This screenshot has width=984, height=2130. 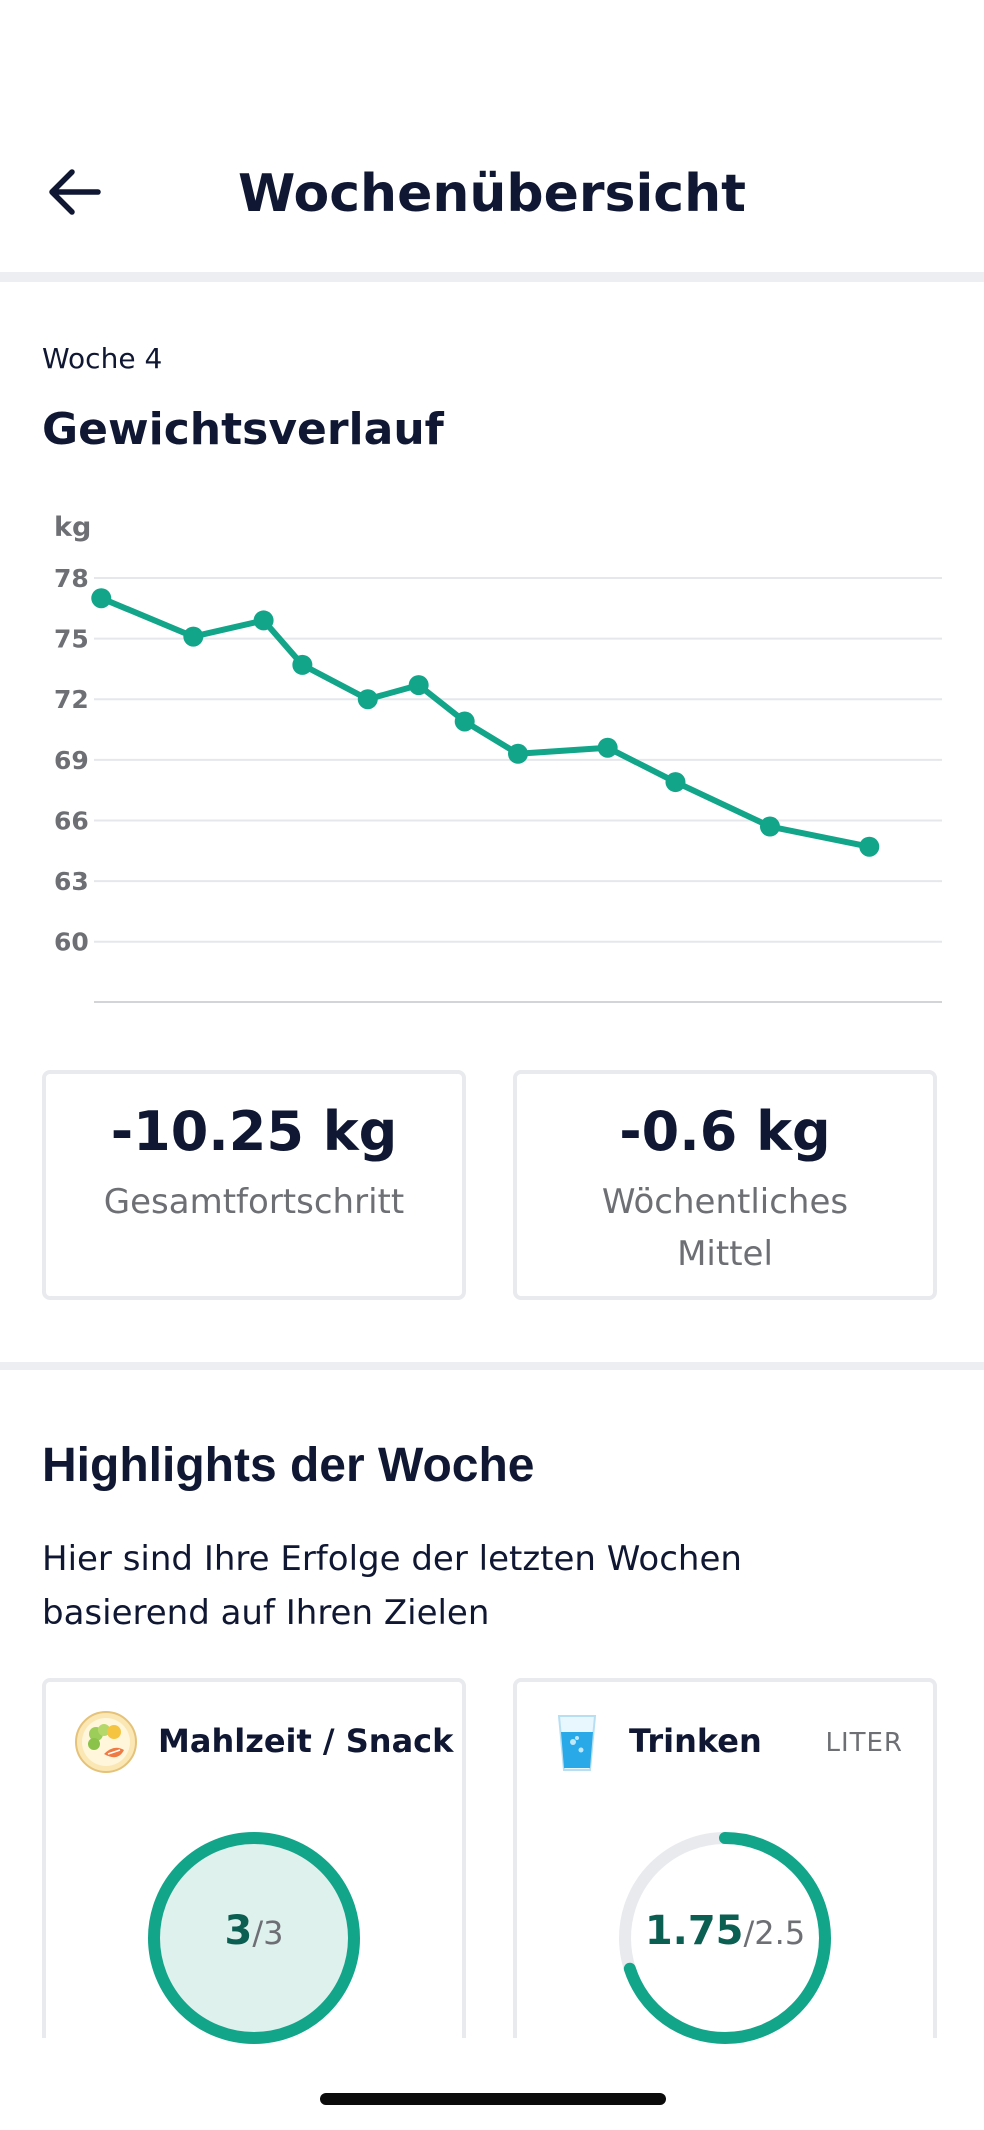 What do you see at coordinates (254, 1202) in the screenshot?
I see `stat-label-total: Gesamtfortschritt` at bounding box center [254, 1202].